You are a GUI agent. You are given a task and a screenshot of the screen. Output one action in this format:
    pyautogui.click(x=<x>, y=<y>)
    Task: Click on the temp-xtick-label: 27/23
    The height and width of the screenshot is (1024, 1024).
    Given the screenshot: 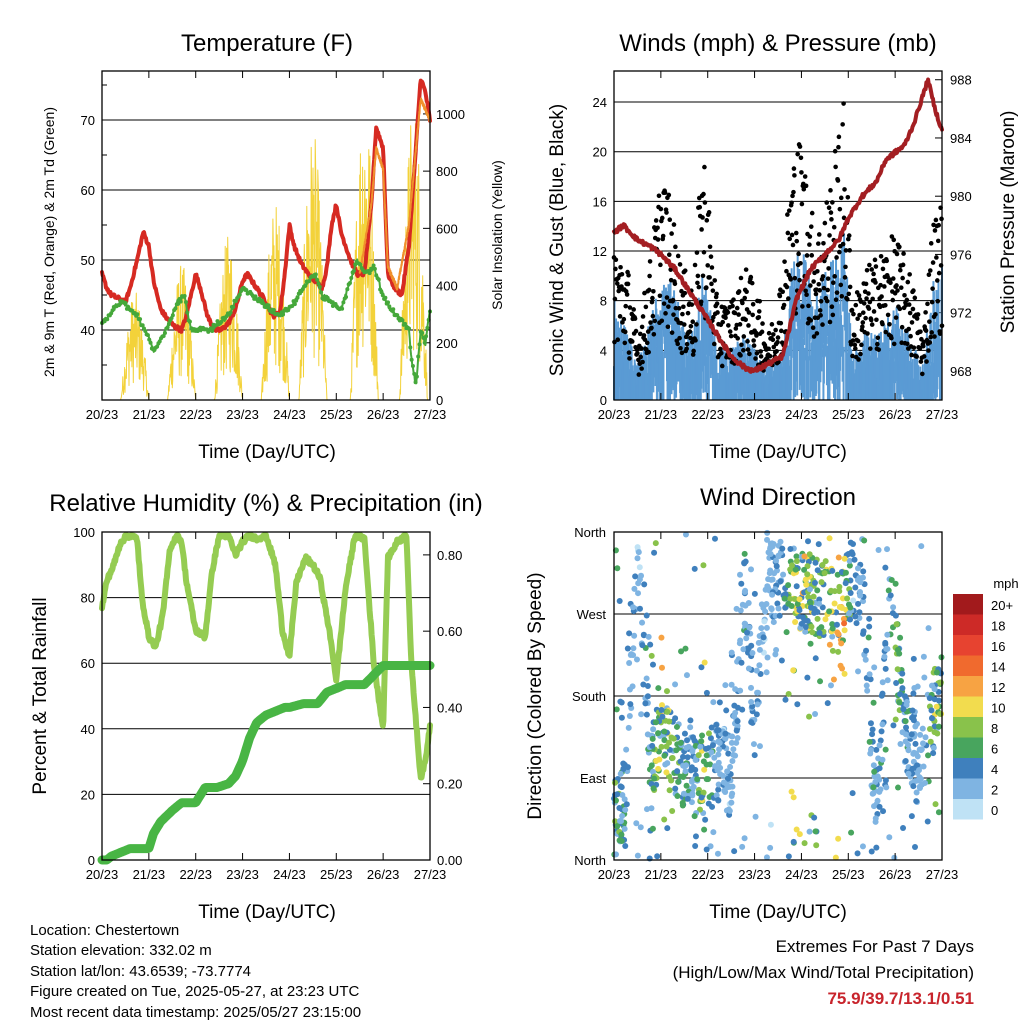 What is the action you would take?
    pyautogui.click(x=430, y=414)
    